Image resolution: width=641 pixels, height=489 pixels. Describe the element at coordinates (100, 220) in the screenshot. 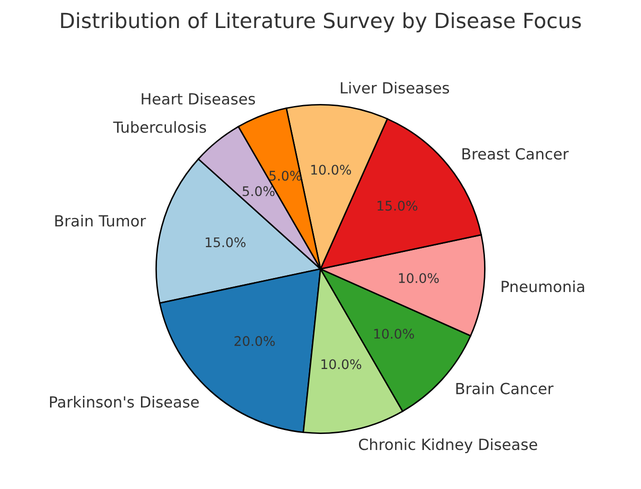

I see `slice-label: Brain Tumor` at that location.